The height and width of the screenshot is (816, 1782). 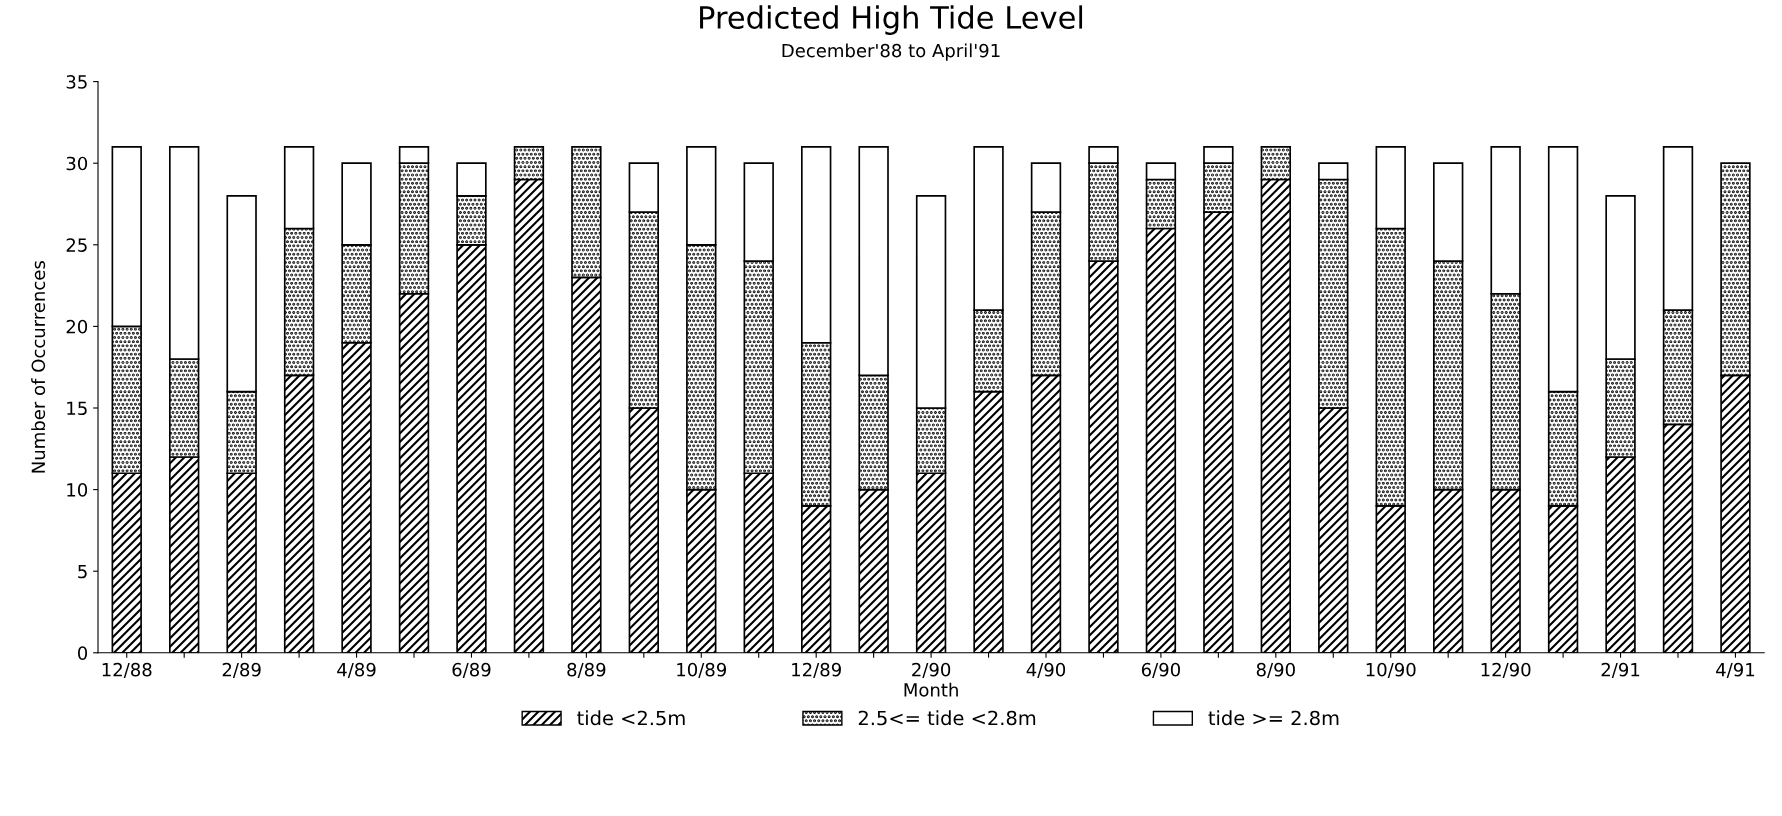 What do you see at coordinates (586, 670) in the screenshot?
I see `x-tick-label: 8/89` at bounding box center [586, 670].